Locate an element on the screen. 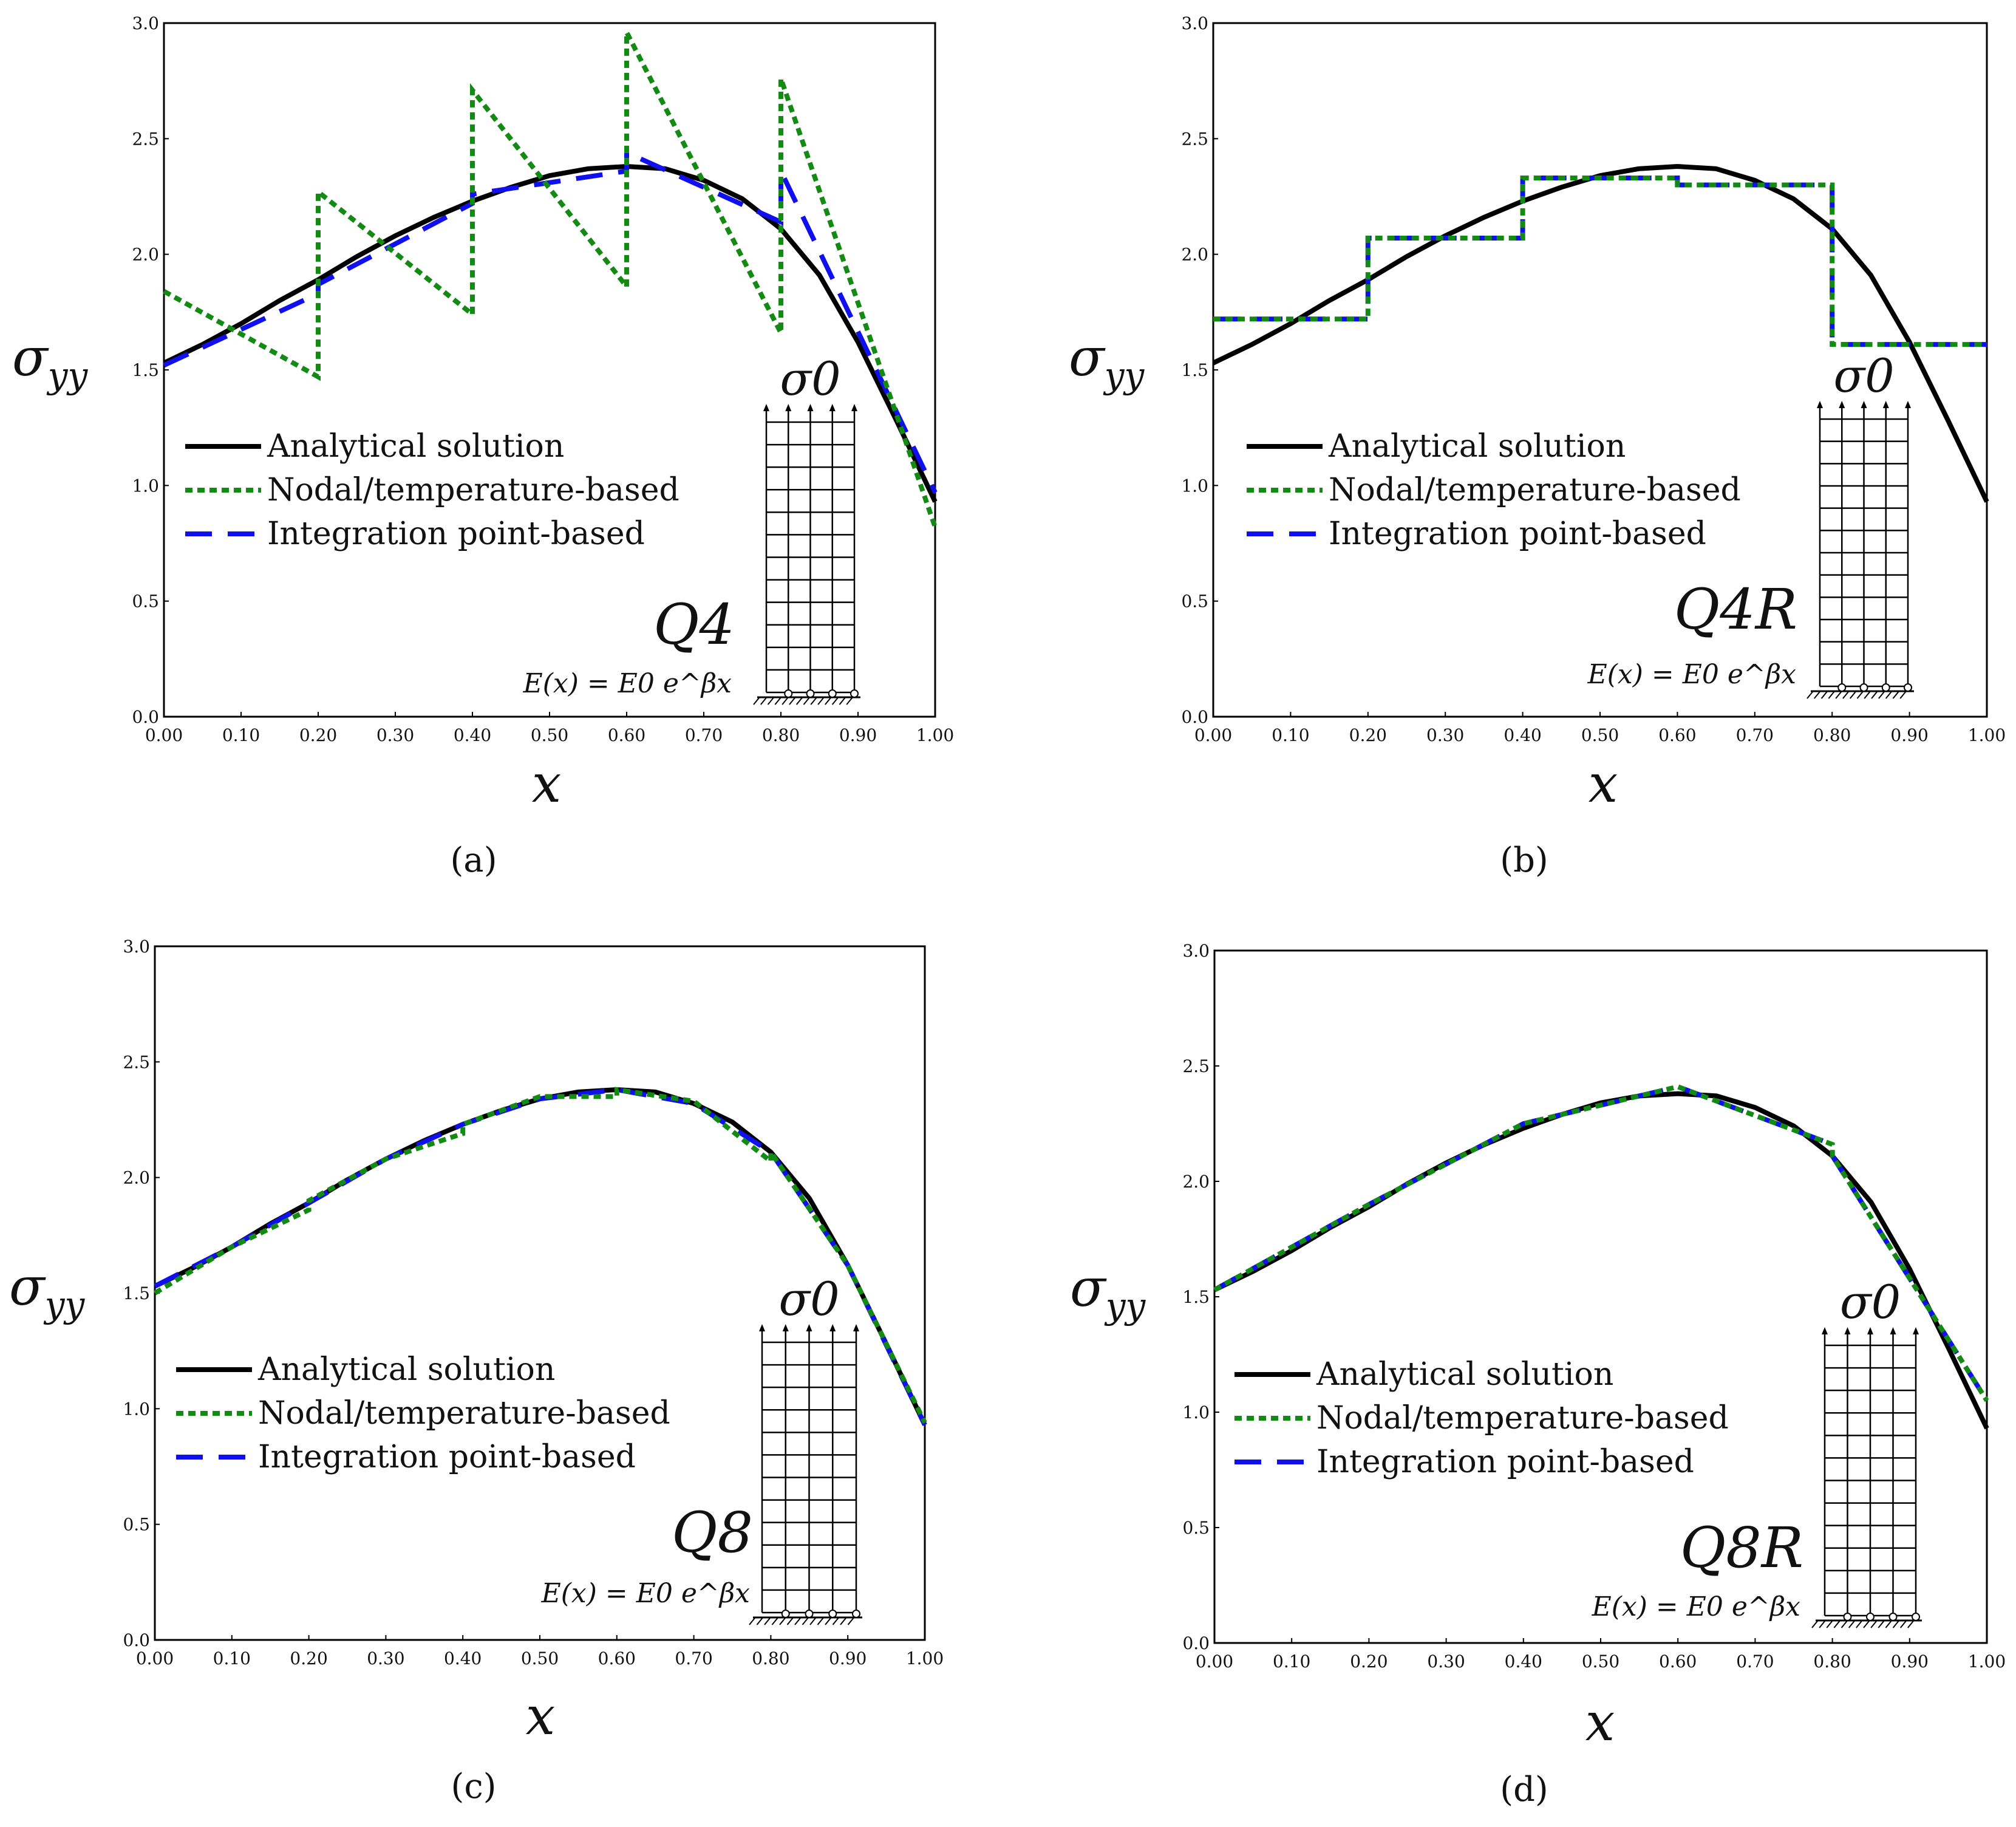  y-tick-label: 0.5 is located at coordinates (145, 602).